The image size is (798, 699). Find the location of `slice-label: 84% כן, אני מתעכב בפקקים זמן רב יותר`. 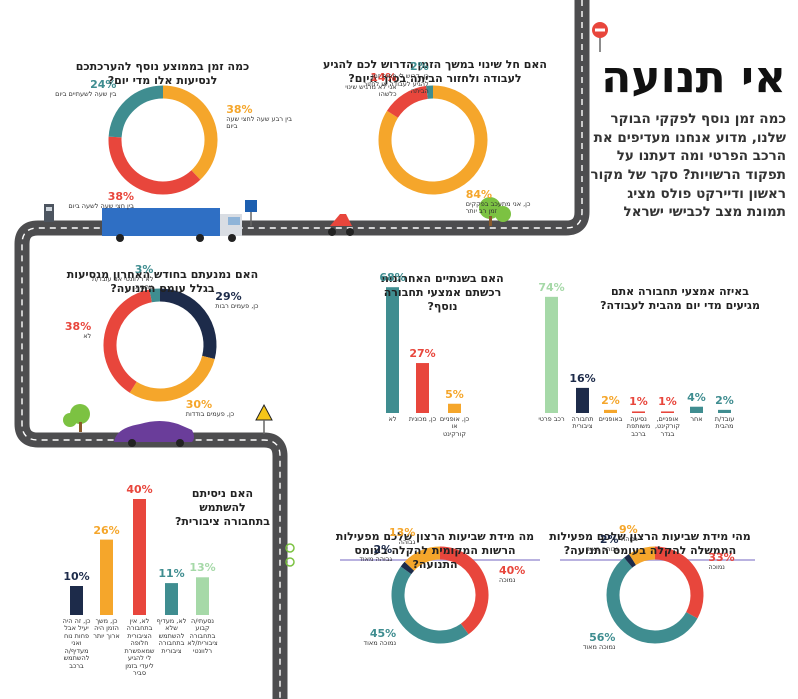

slice-label: 84% כן, אני מתעכב בפקקים זמן רב יותר is located at coordinates (501, 202).